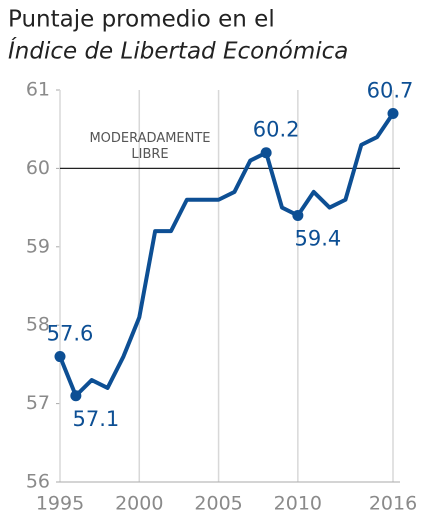  What do you see at coordinates (149, 138) in the screenshot?
I see `reference-label: MODERADAMENTE` at bounding box center [149, 138].